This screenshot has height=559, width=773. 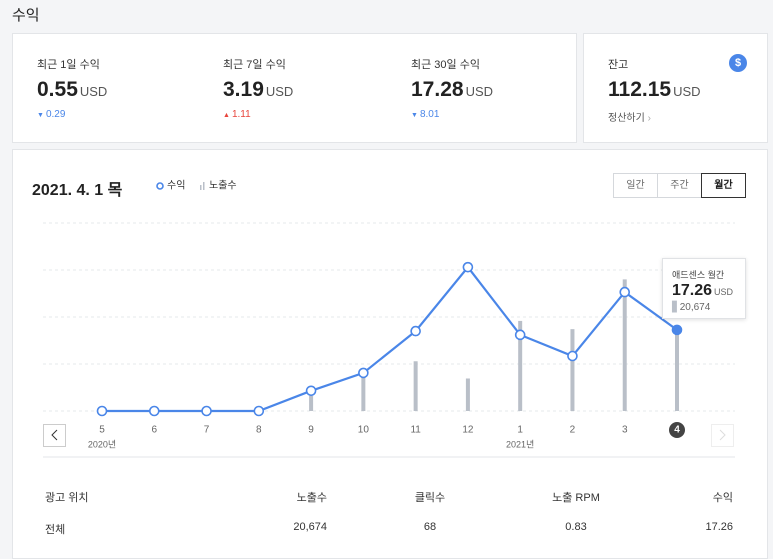 I want to click on tooltip-value: 17.26 USD, so click(x=702, y=291).